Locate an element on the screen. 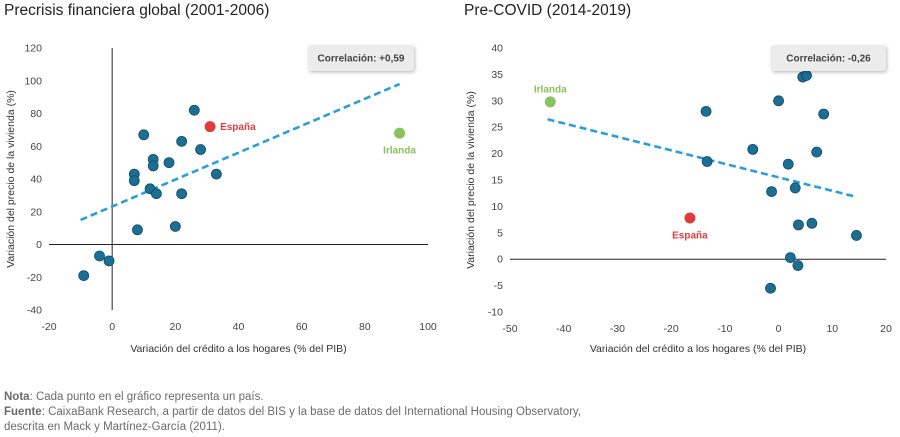 The height and width of the screenshot is (437, 900). y-tick-label: -10 is located at coordinates (495, 313).